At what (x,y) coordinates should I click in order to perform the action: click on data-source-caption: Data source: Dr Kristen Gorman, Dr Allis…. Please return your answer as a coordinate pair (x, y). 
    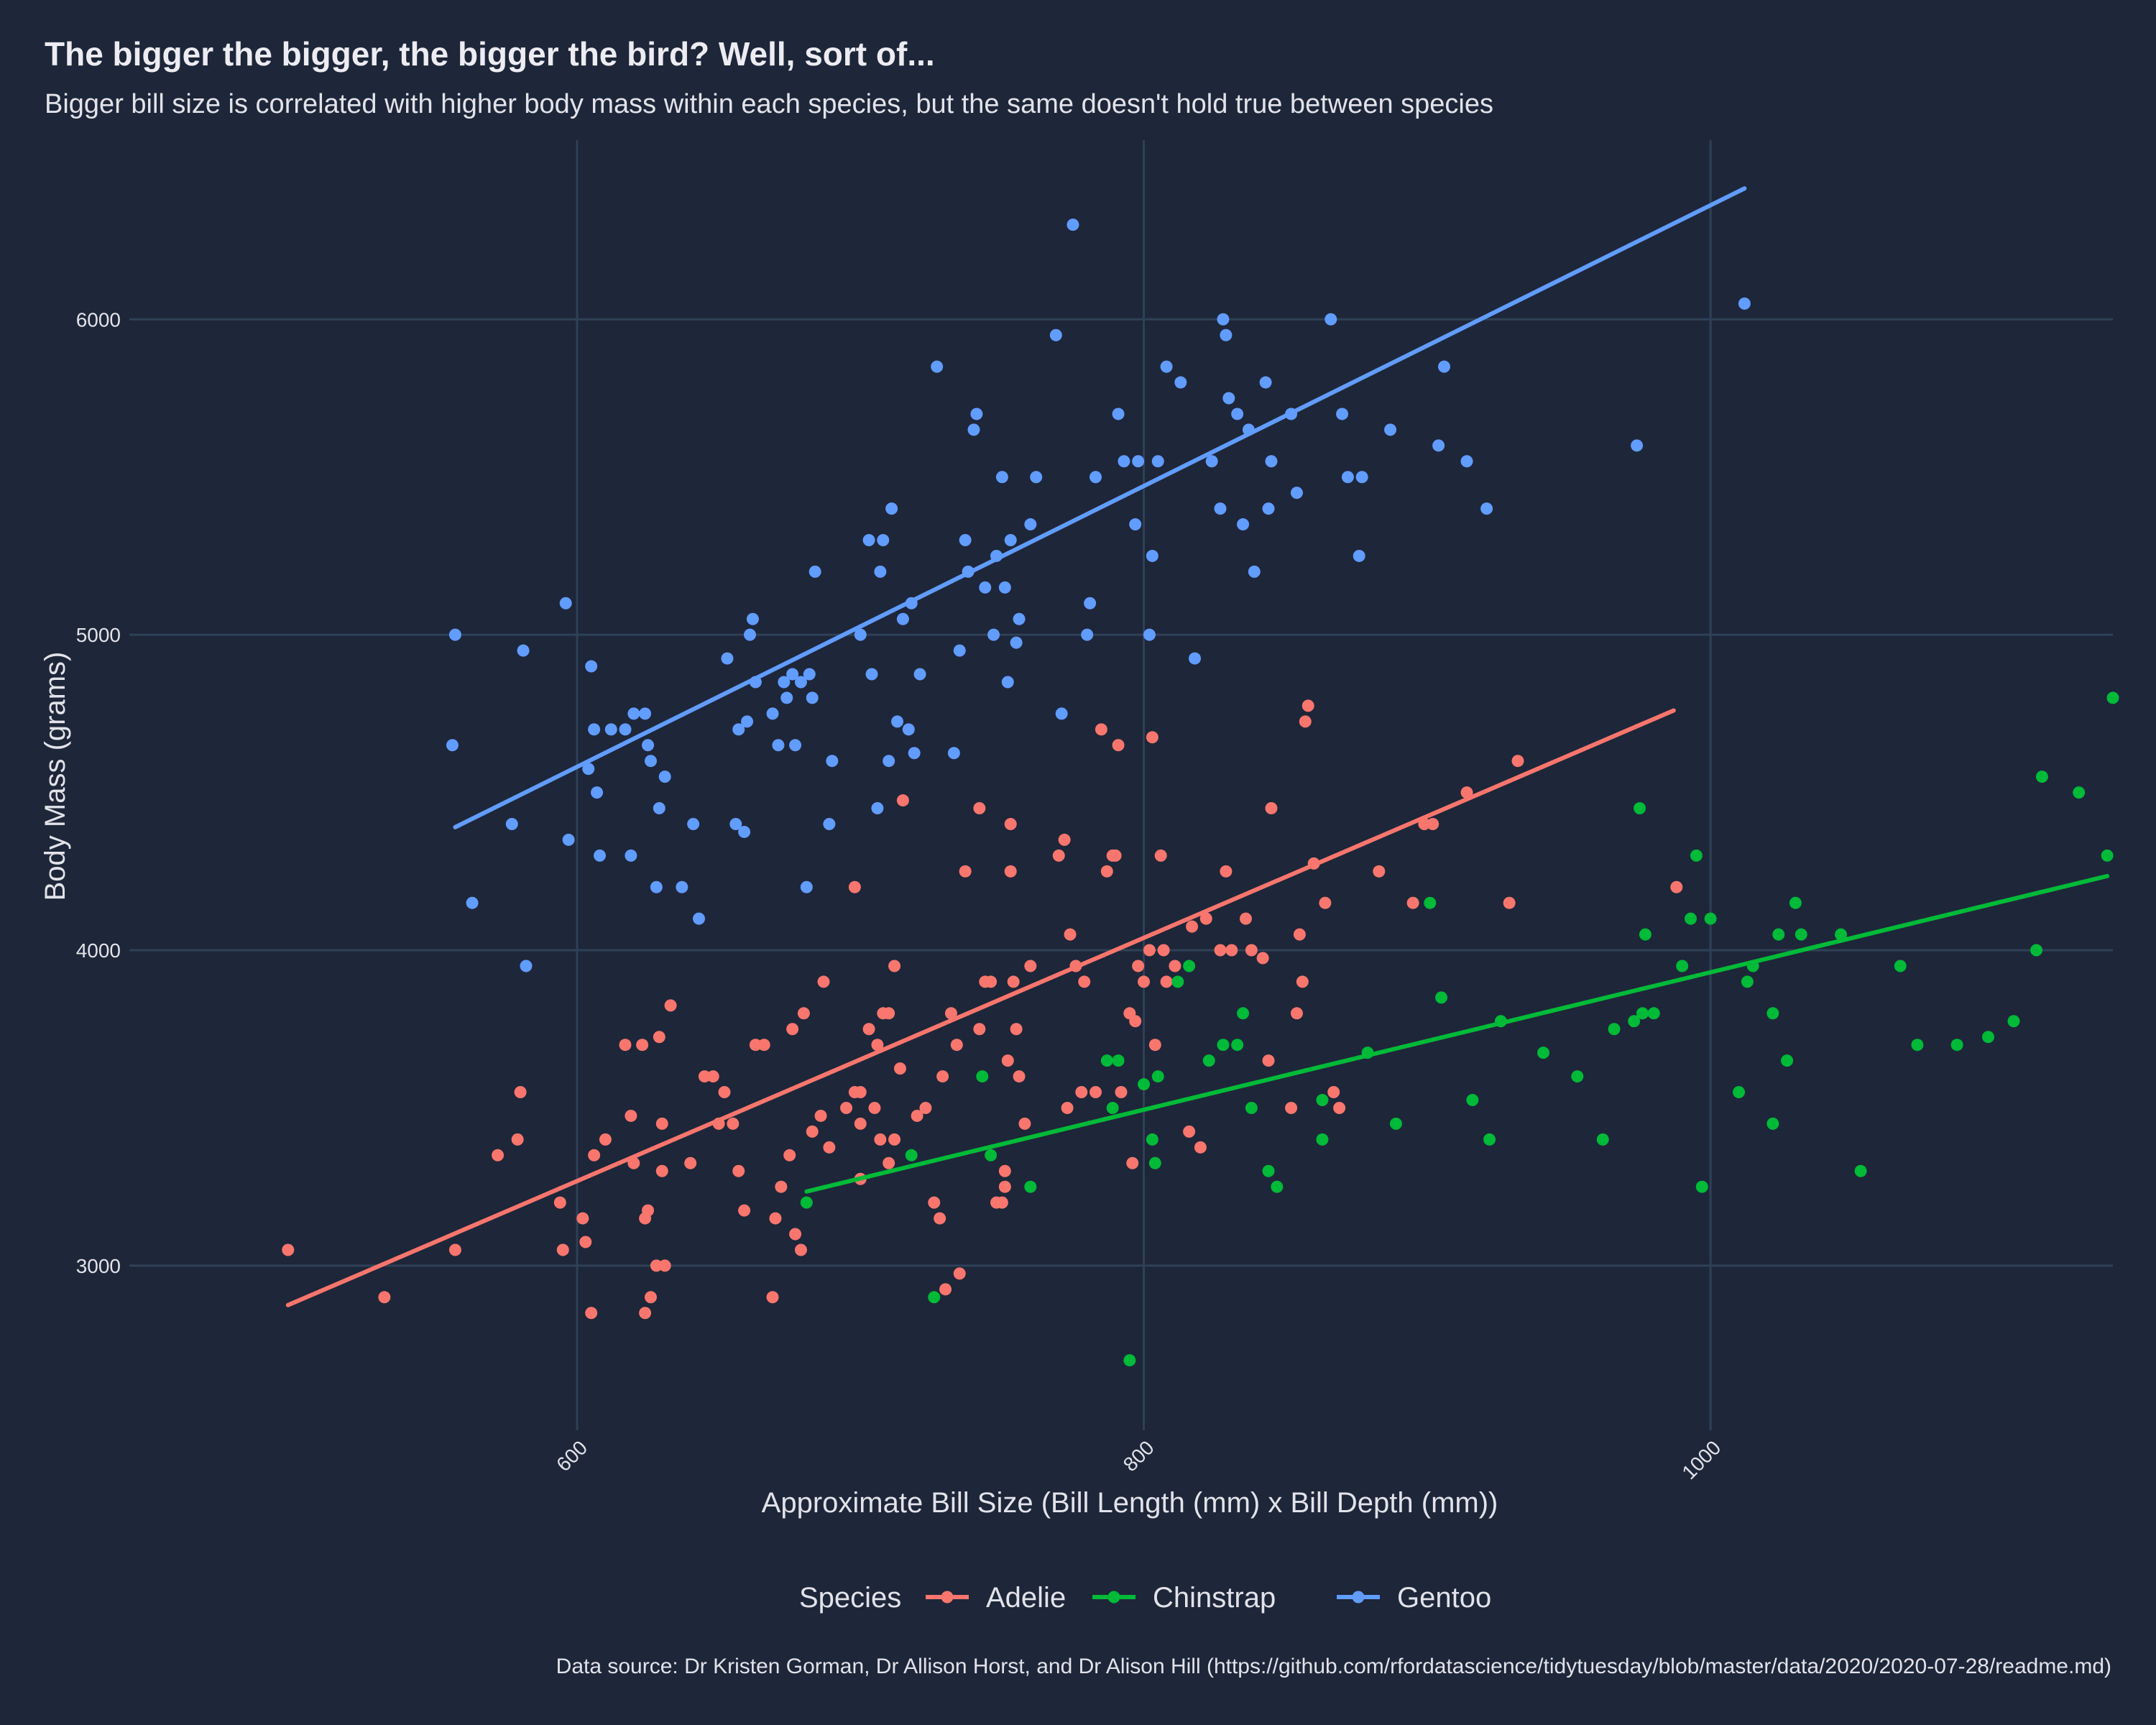
    Looking at the image, I should click on (1333, 1666).